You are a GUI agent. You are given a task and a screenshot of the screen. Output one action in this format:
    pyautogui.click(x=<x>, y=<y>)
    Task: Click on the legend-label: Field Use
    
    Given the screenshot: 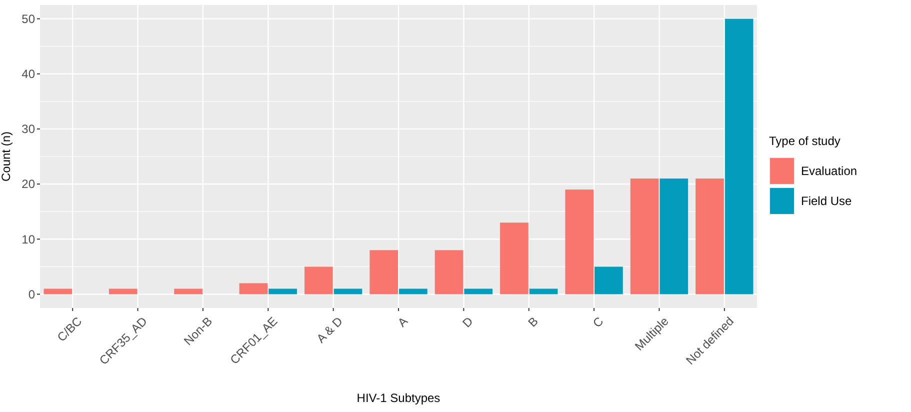 What is the action you would take?
    pyautogui.click(x=826, y=201)
    